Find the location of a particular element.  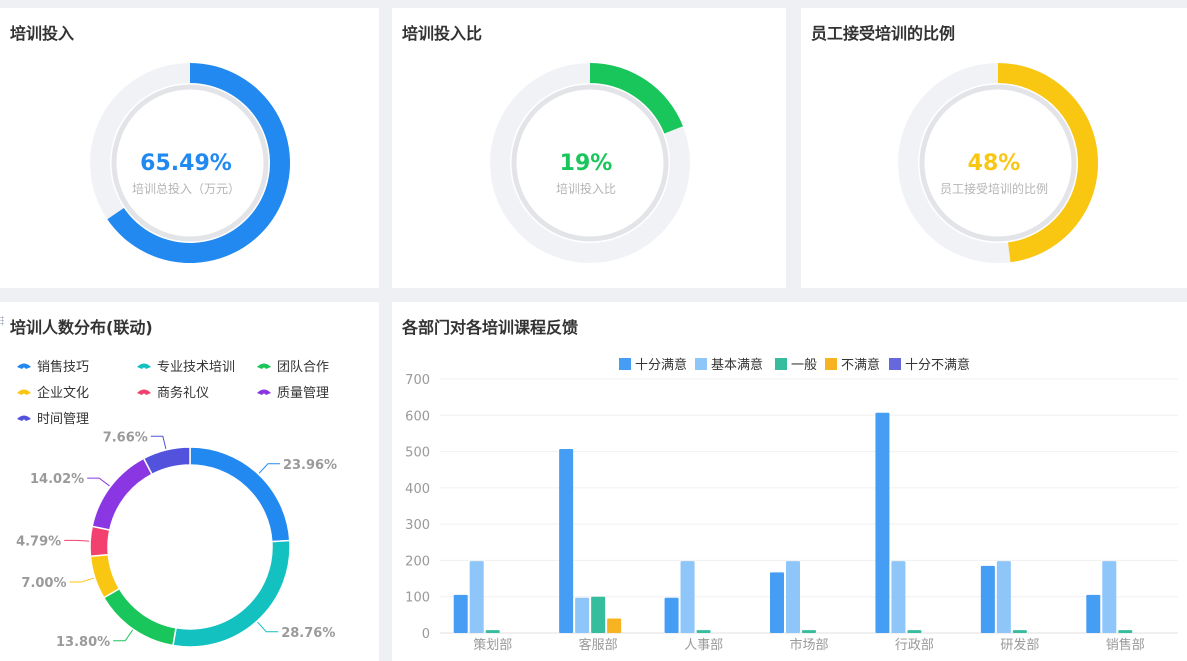

gauge-panel-2: 培训投入比 19% 培训投入比 is located at coordinates (589, 148).